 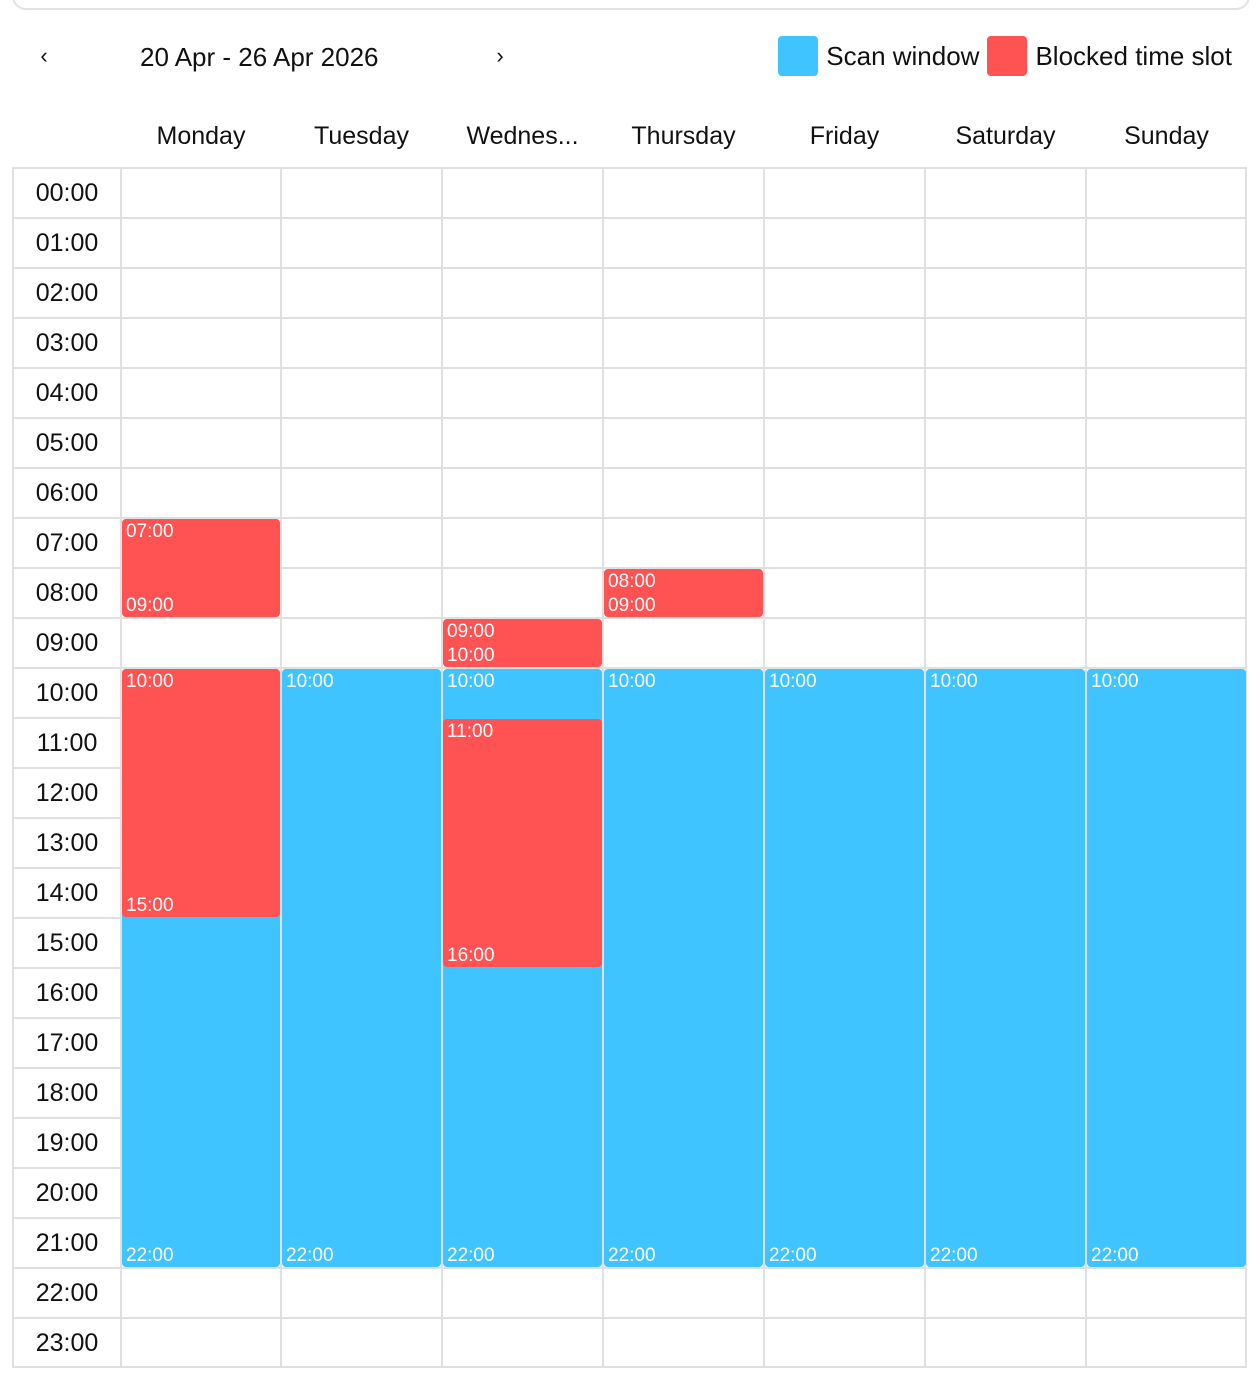 What do you see at coordinates (471, 955) in the screenshot?
I see `event-end-time: 16:00` at bounding box center [471, 955].